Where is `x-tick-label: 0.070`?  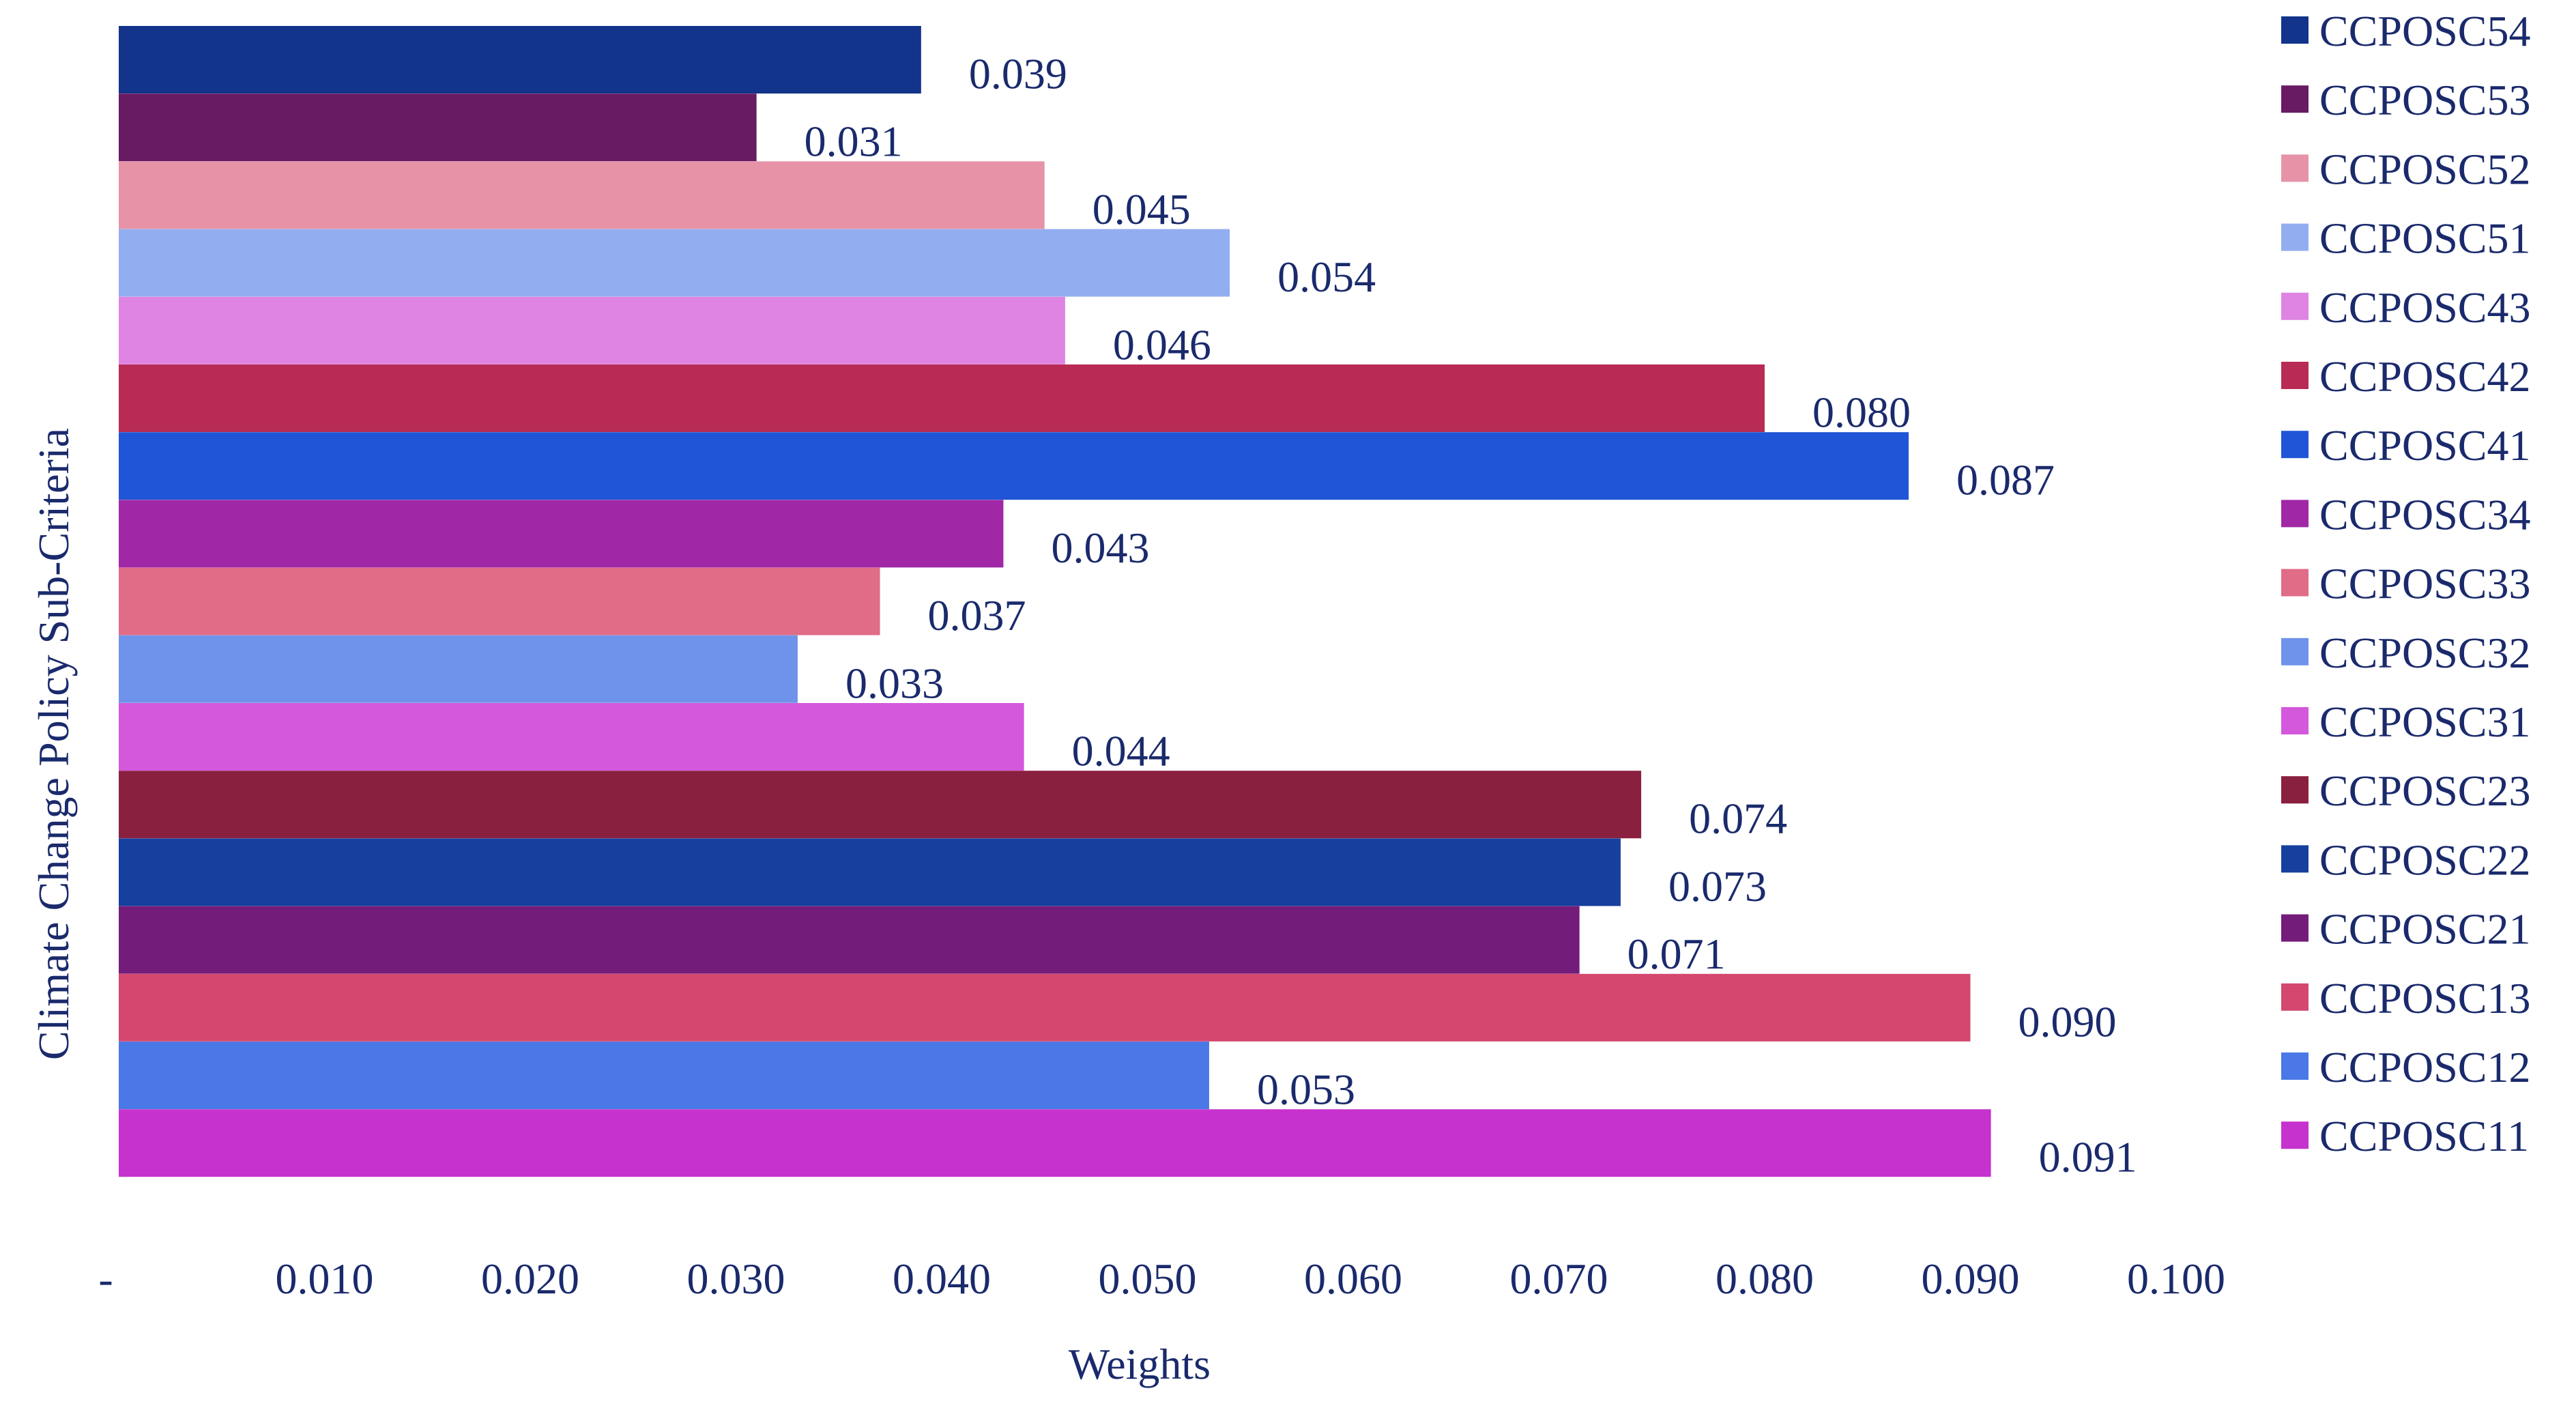 x-tick-label: 0.070 is located at coordinates (1559, 1279).